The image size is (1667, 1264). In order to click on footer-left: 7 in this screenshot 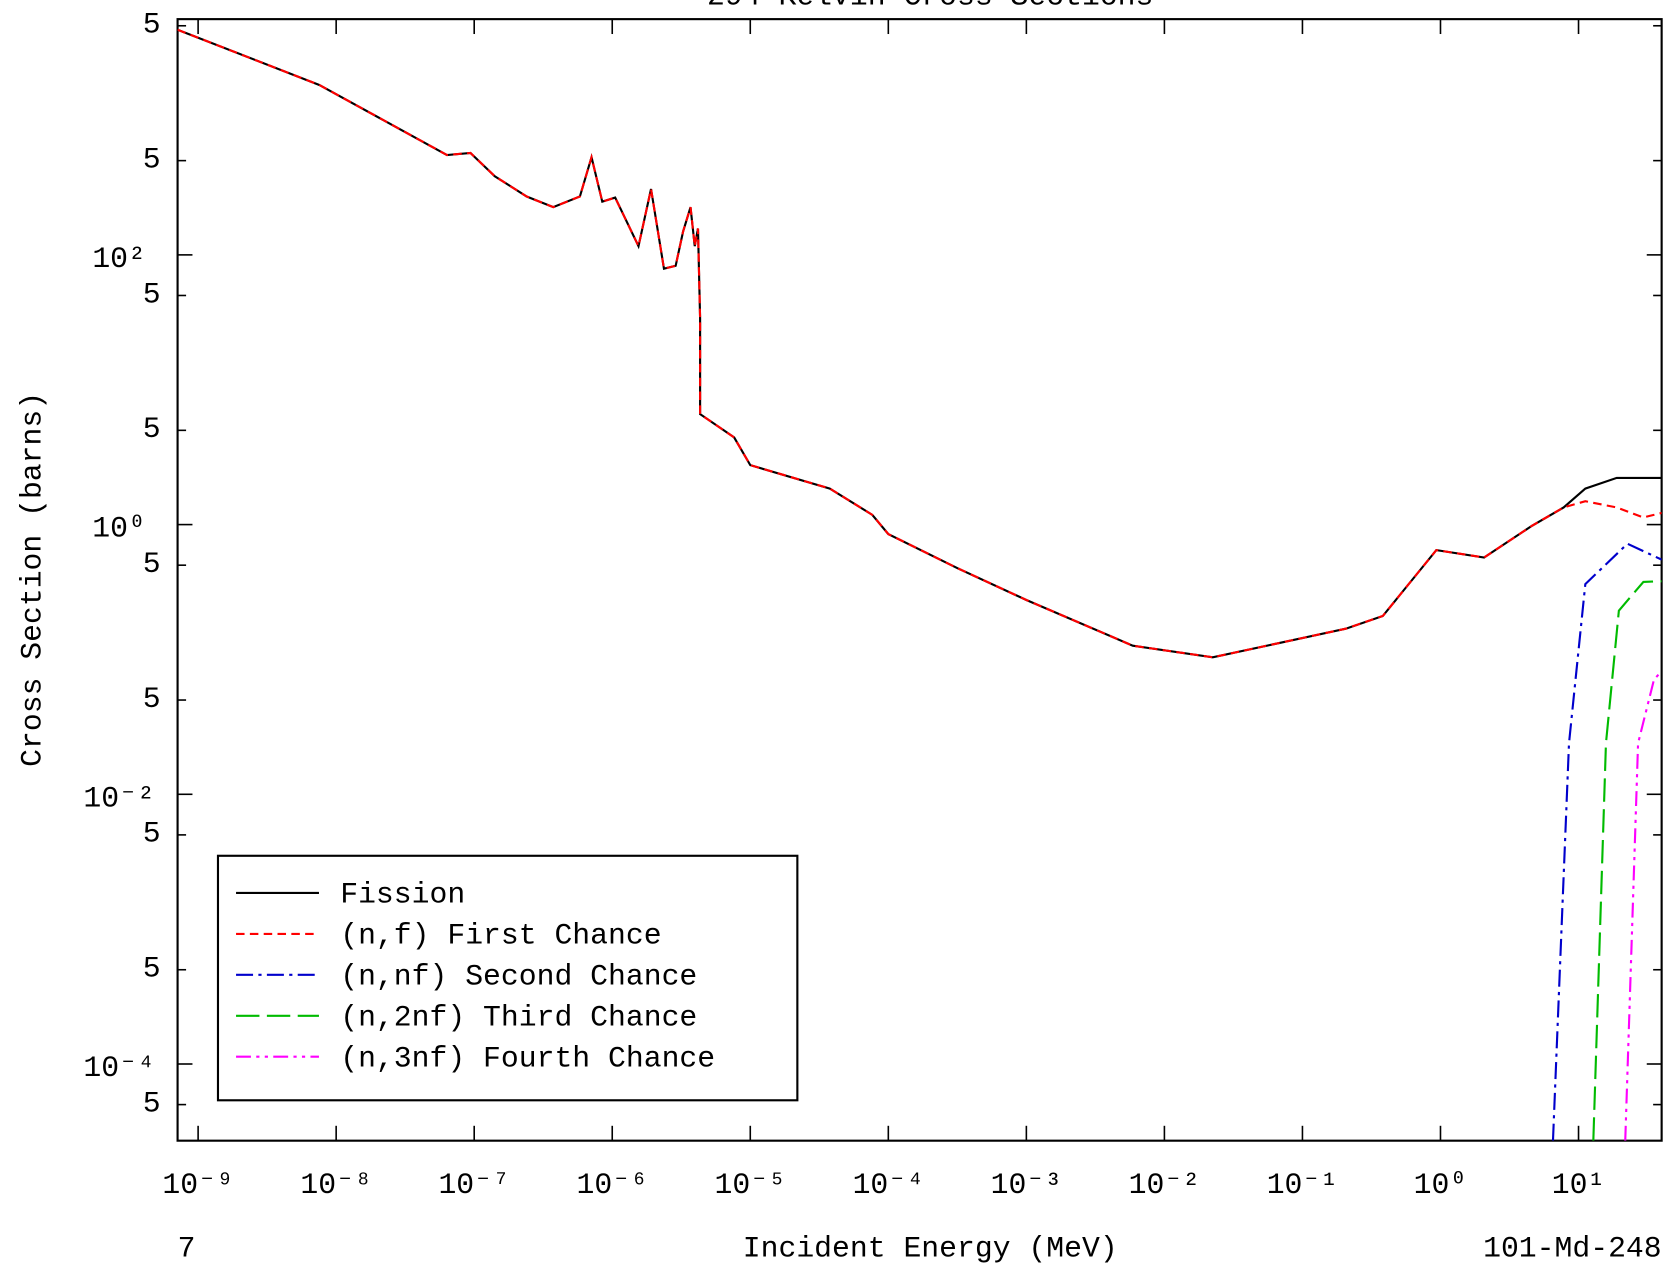, I will do `click(187, 1248)`.